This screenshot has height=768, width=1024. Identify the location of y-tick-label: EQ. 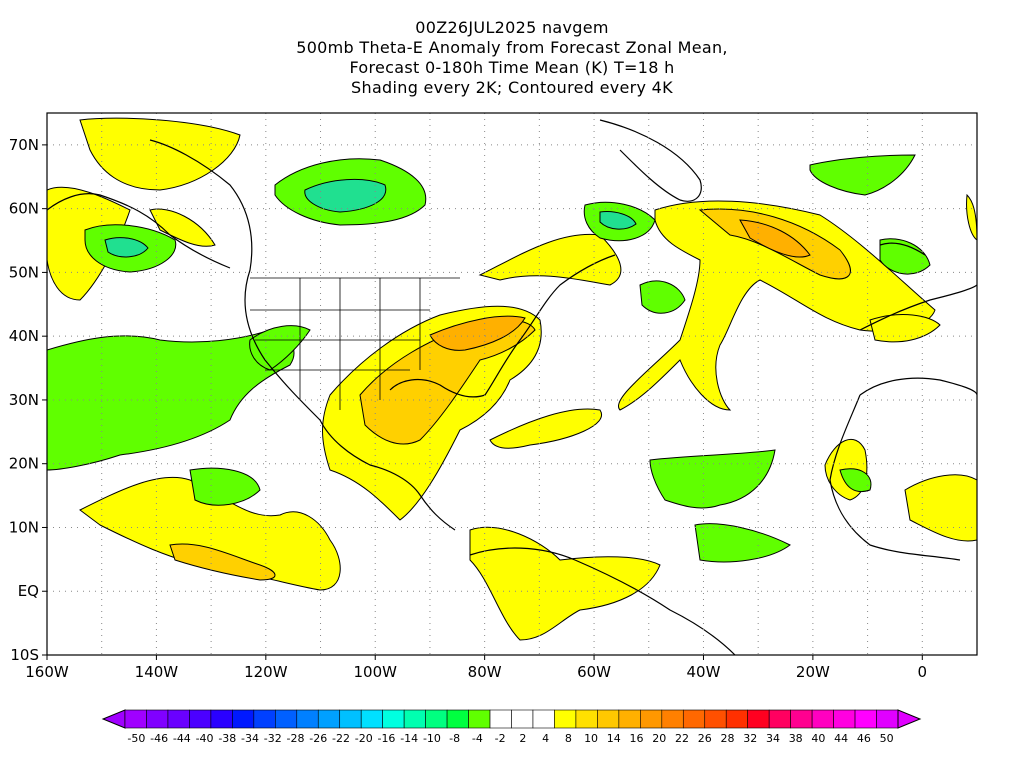
(28, 591).